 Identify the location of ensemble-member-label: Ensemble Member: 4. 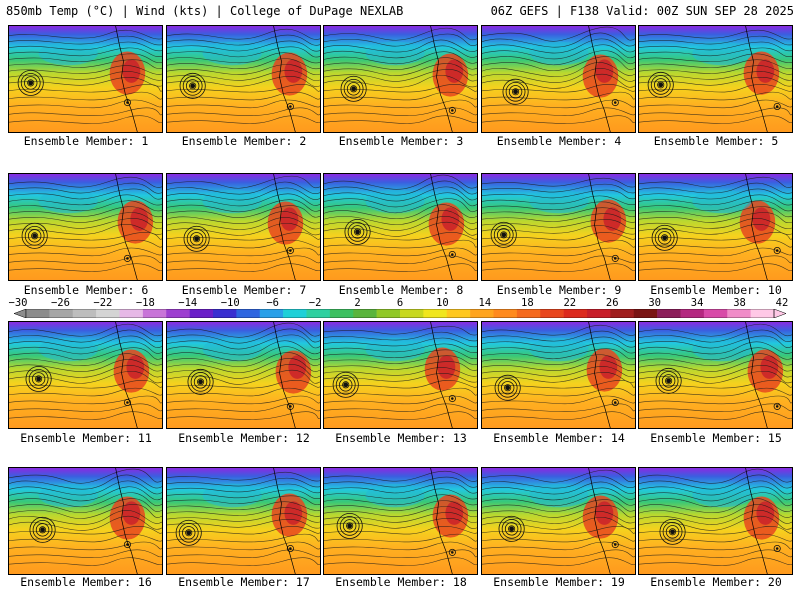
(559, 141).